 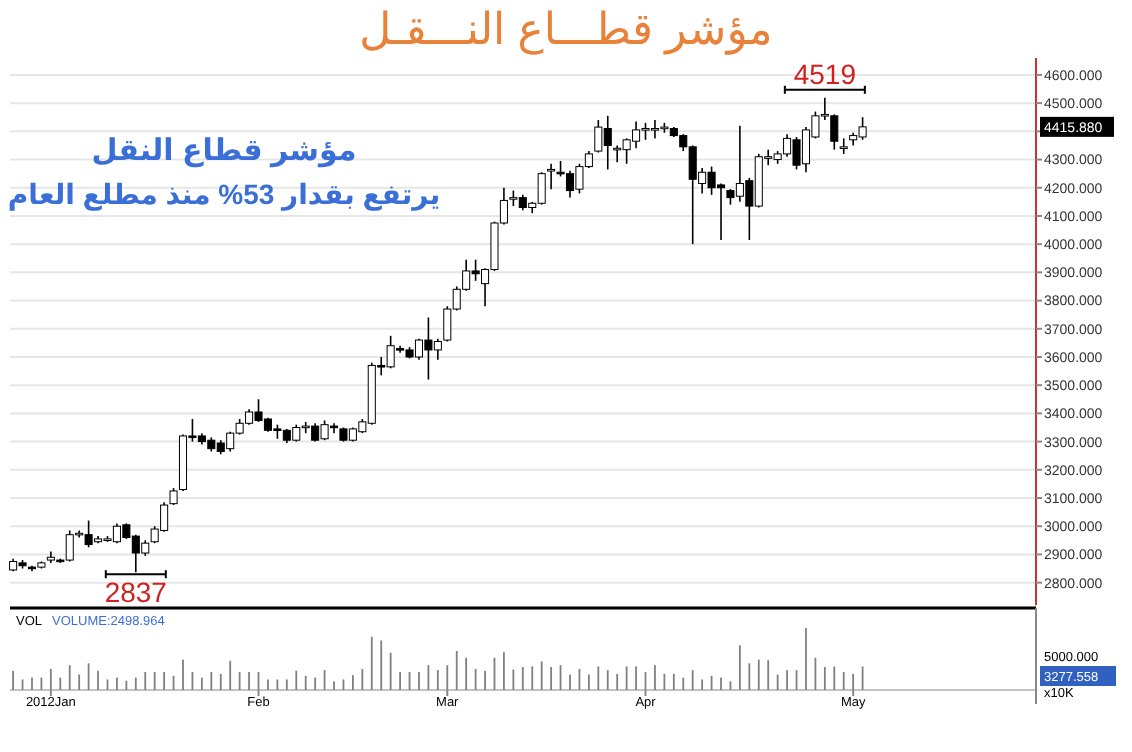 What do you see at coordinates (224, 195) in the screenshot?
I see `annotation: يرتفع بقدار 53% منذ مطلع العام` at bounding box center [224, 195].